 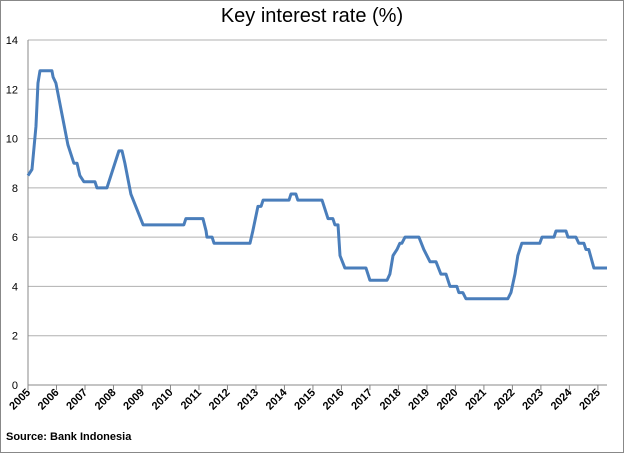 I want to click on y-tick-label: 6, so click(x=15, y=238).